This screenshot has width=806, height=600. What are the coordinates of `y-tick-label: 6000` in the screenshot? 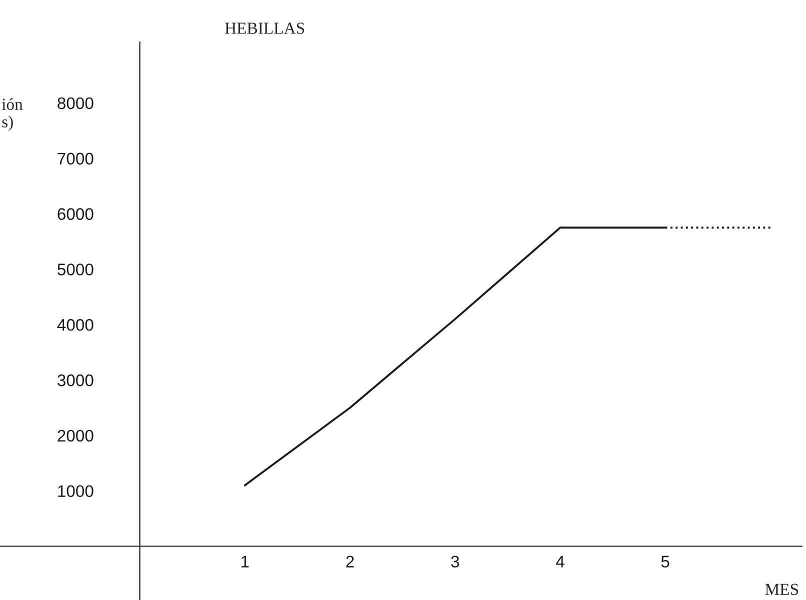 It's located at (76, 214).